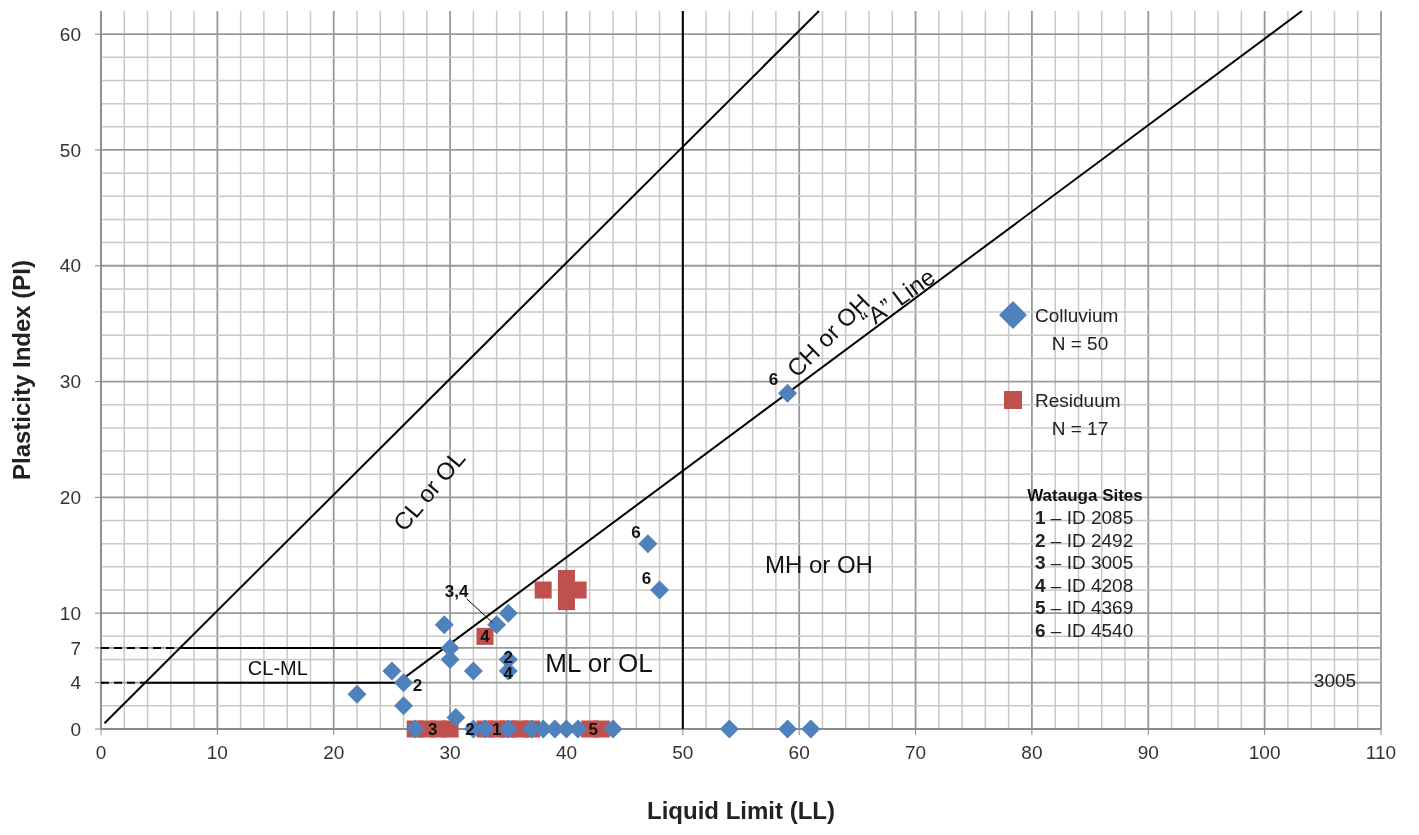 This screenshot has width=1419, height=835. Describe the element at coordinates (1084, 630) in the screenshot. I see `annotation: 6 – ID 4540` at that location.